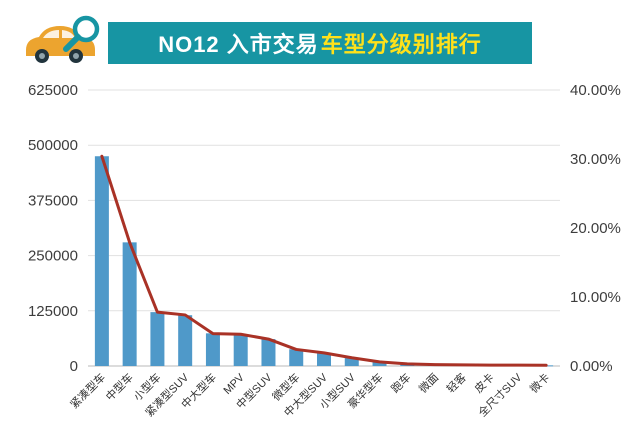 The image size is (640, 444). I want to click on y-axis-label-left: 375000, so click(53, 200).